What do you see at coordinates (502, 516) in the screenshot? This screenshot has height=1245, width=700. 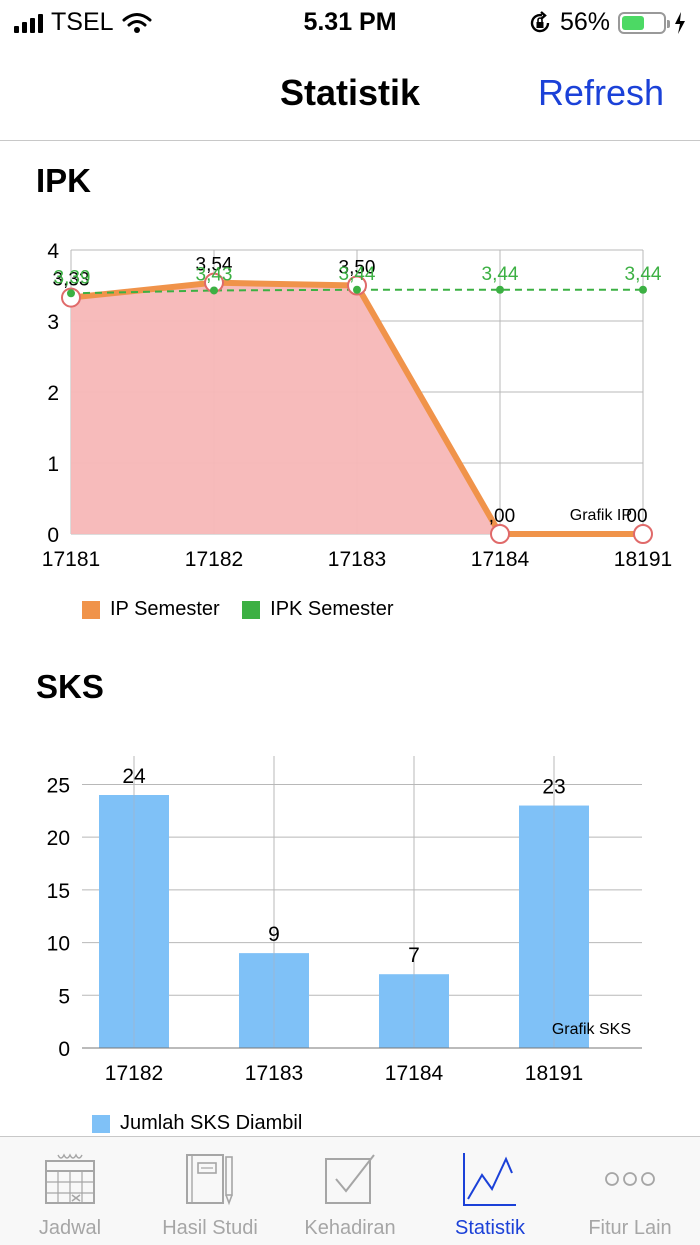 I see `ip-semester-data-label: ,00` at bounding box center [502, 516].